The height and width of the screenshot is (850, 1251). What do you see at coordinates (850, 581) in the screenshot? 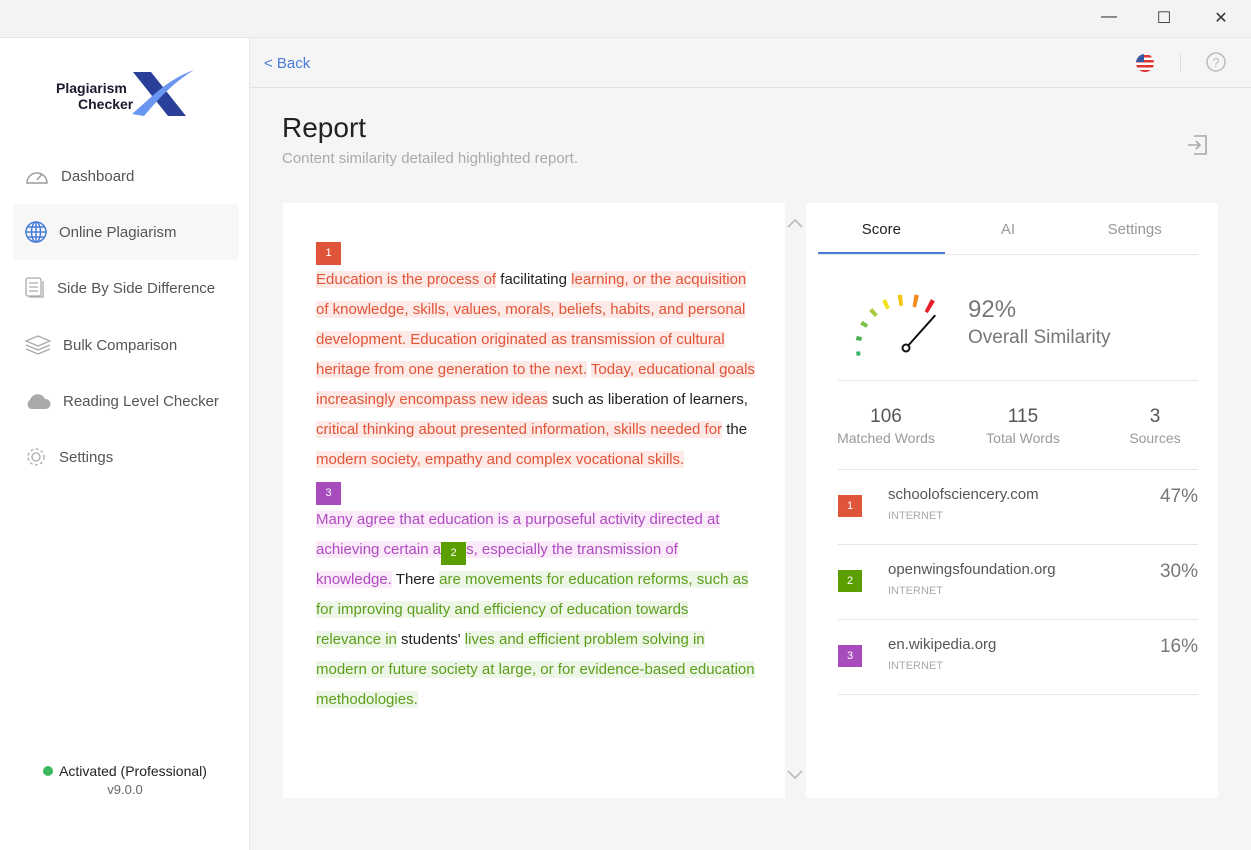
I see `source-badge: 2` at bounding box center [850, 581].